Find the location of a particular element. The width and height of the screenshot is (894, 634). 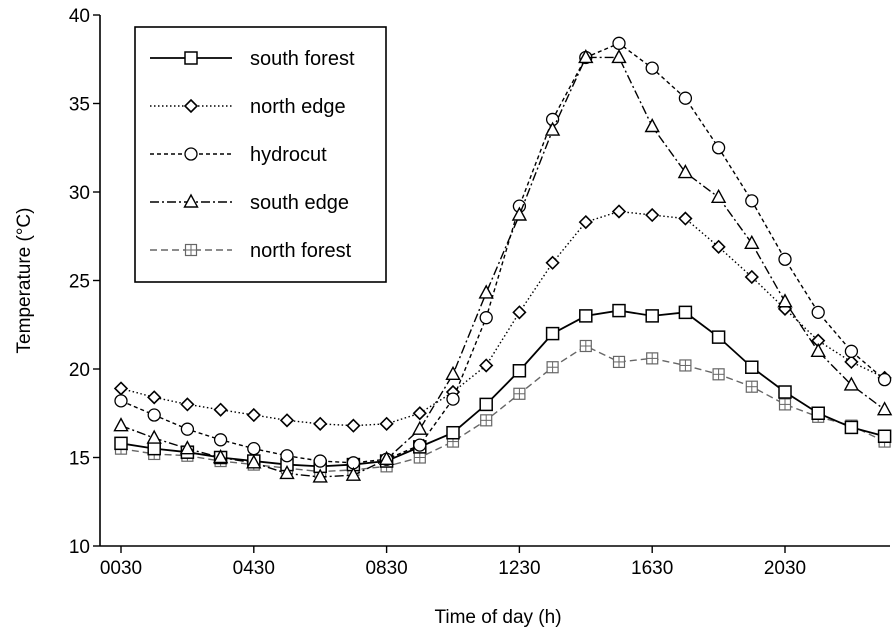

legend-marker-circle is located at coordinates (191, 154).